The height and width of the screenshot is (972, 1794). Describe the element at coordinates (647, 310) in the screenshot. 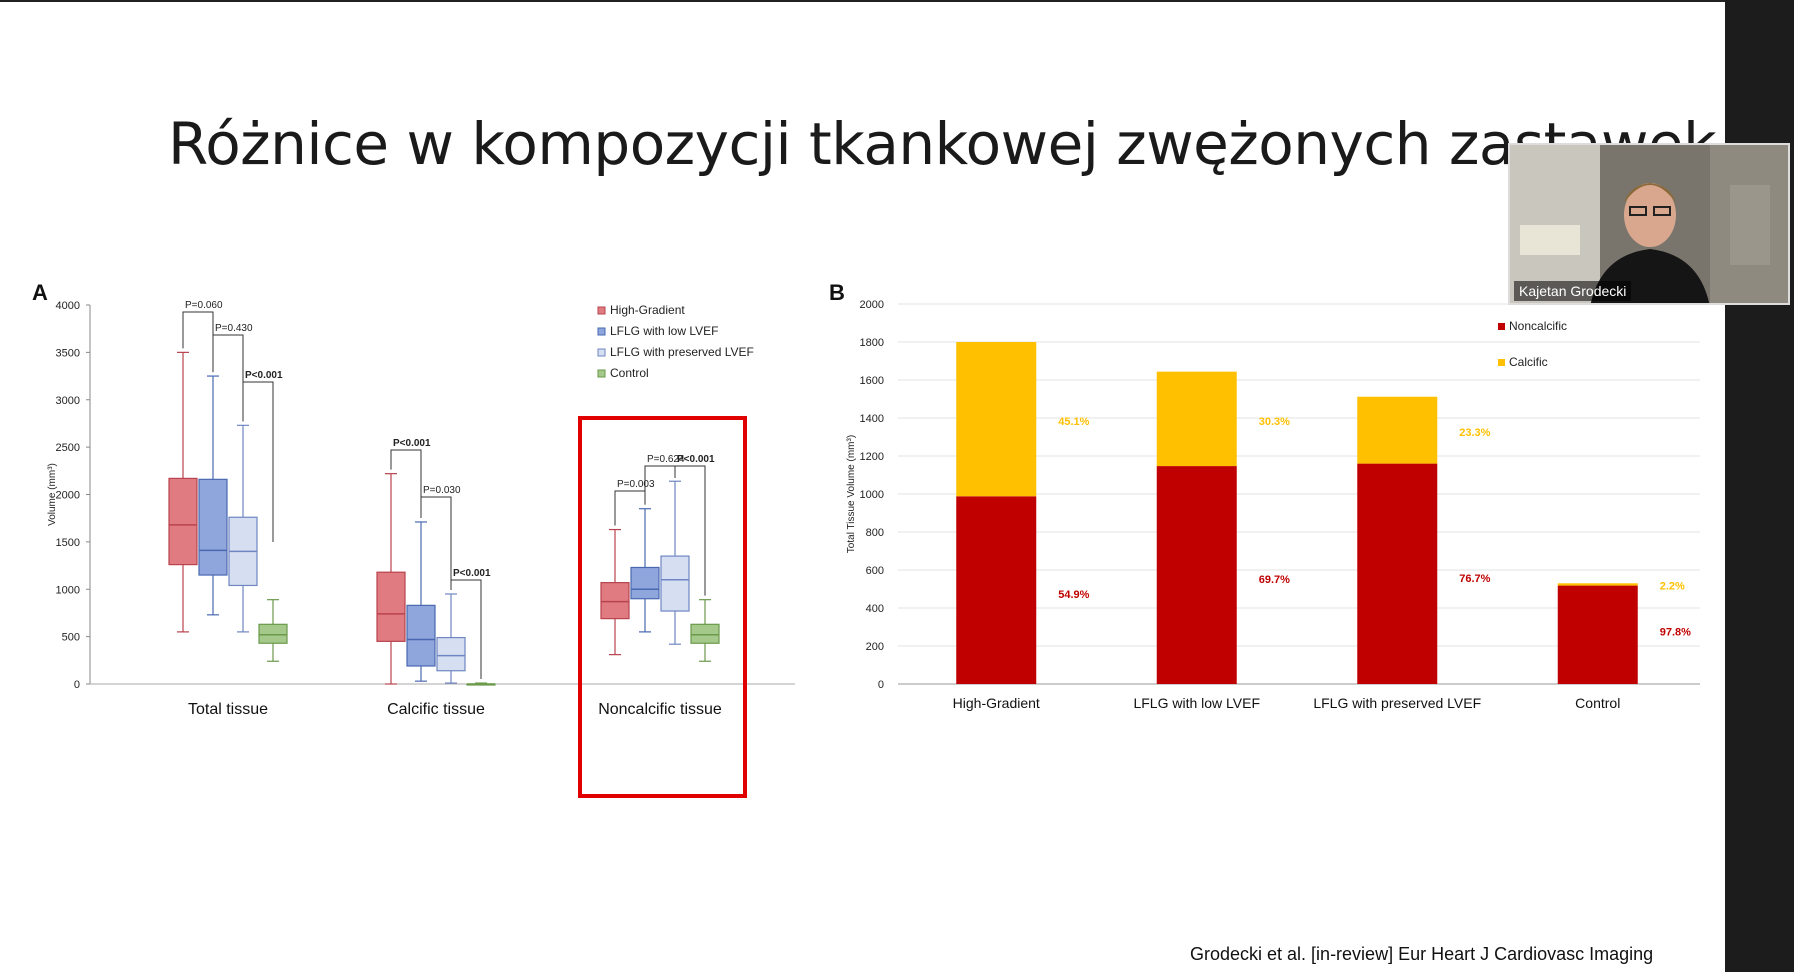

I see `legend-label: High-Gradient` at that location.